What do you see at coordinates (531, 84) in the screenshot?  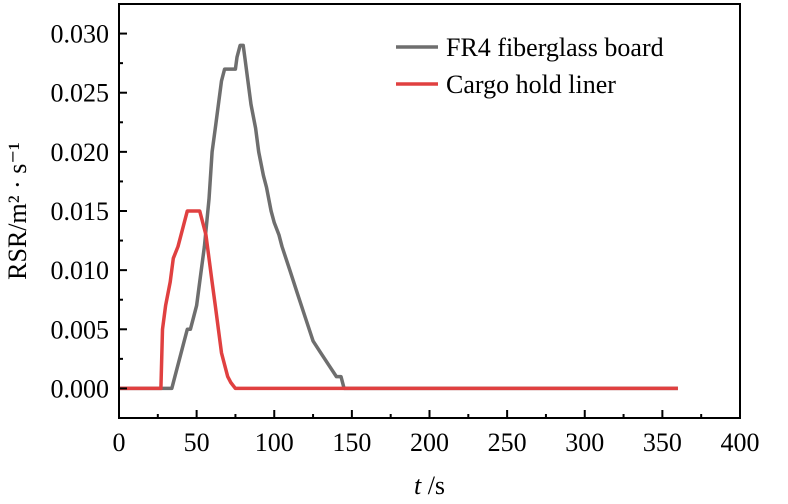 I see `legend-label-1: Cargo hold liner` at bounding box center [531, 84].